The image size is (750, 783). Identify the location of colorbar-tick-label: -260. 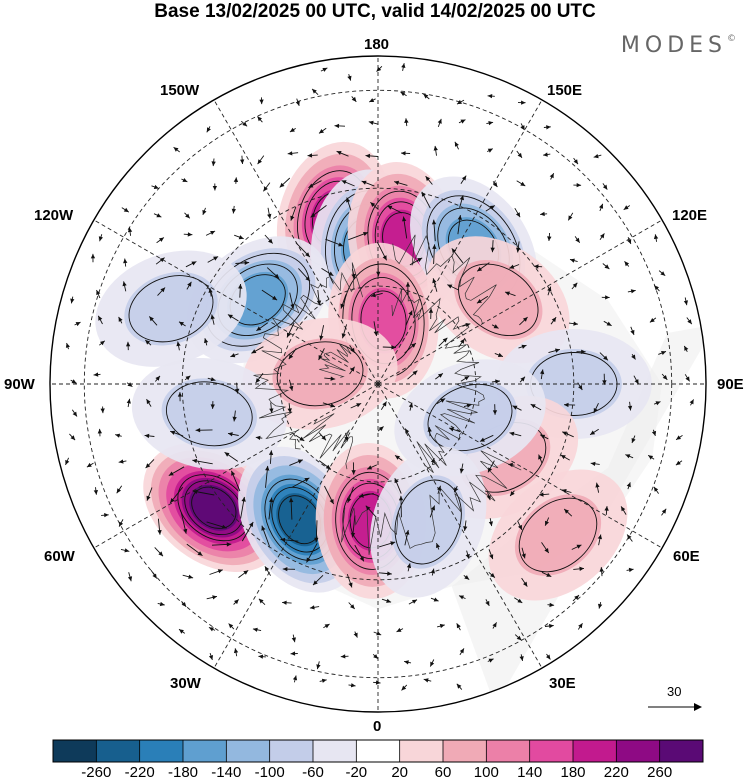
(96, 772).